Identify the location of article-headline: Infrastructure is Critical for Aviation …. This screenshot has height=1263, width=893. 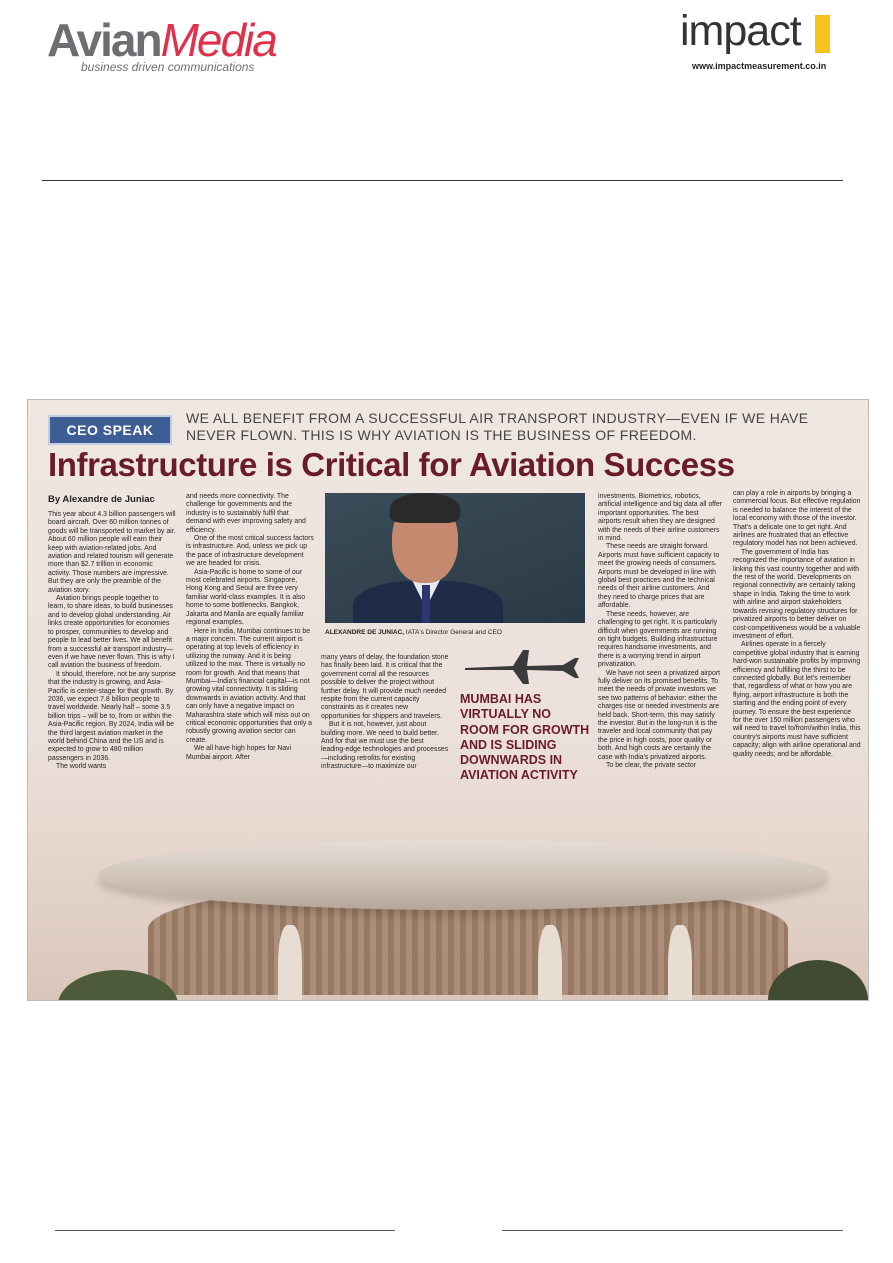
(391, 464).